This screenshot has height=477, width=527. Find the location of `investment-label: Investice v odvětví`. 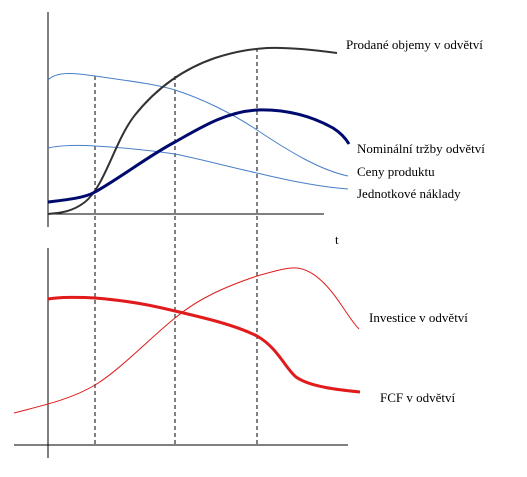

investment-label: Investice v odvětví is located at coordinates (418, 317).